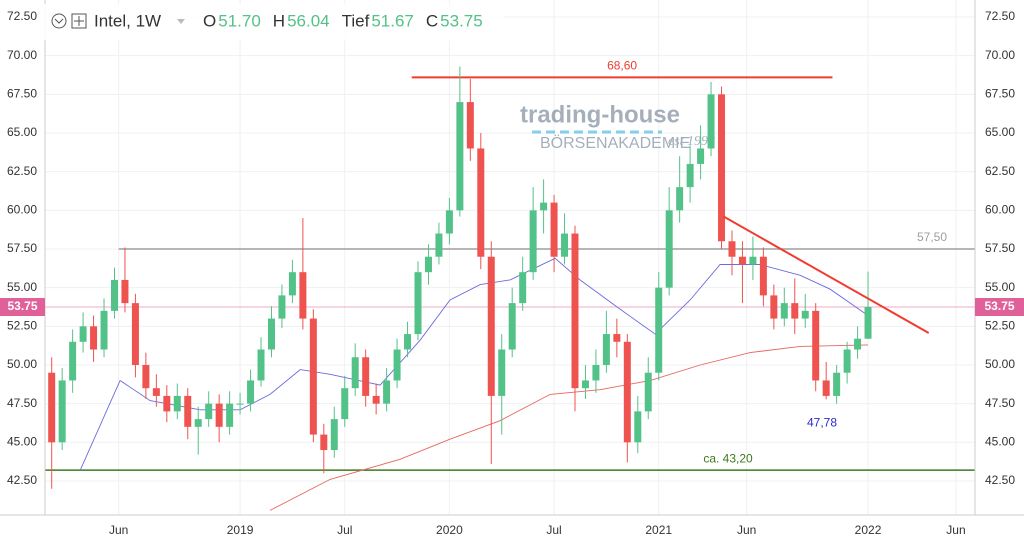 Image resolution: width=1024 pixels, height=542 pixels. What do you see at coordinates (392, 20) in the screenshot?
I see `ohlc-value: 51.67` at bounding box center [392, 20].